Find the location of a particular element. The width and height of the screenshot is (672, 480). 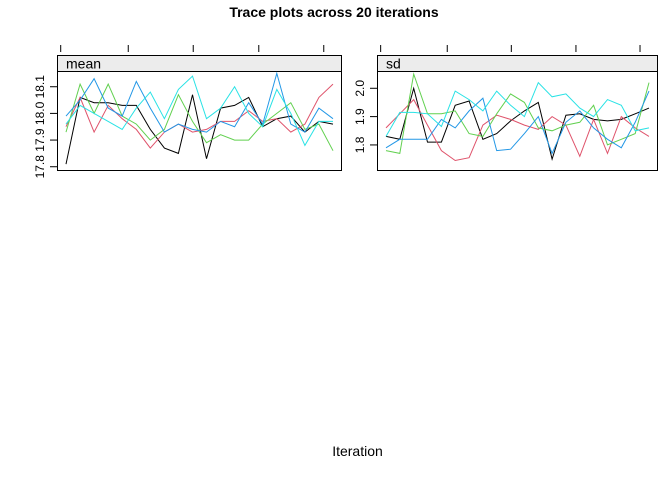

trace-line-sd-black is located at coordinates (517, 123).